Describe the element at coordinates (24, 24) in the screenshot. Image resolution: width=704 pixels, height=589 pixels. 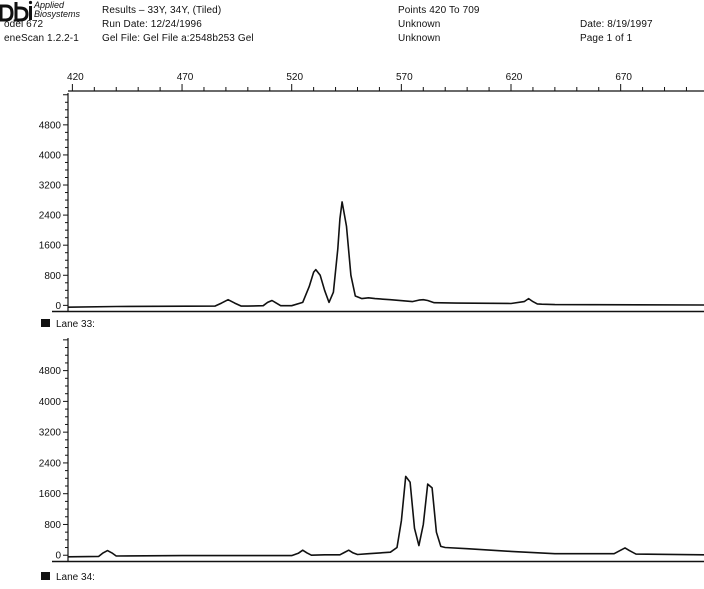
I see `model-text: odel 672` at that location.